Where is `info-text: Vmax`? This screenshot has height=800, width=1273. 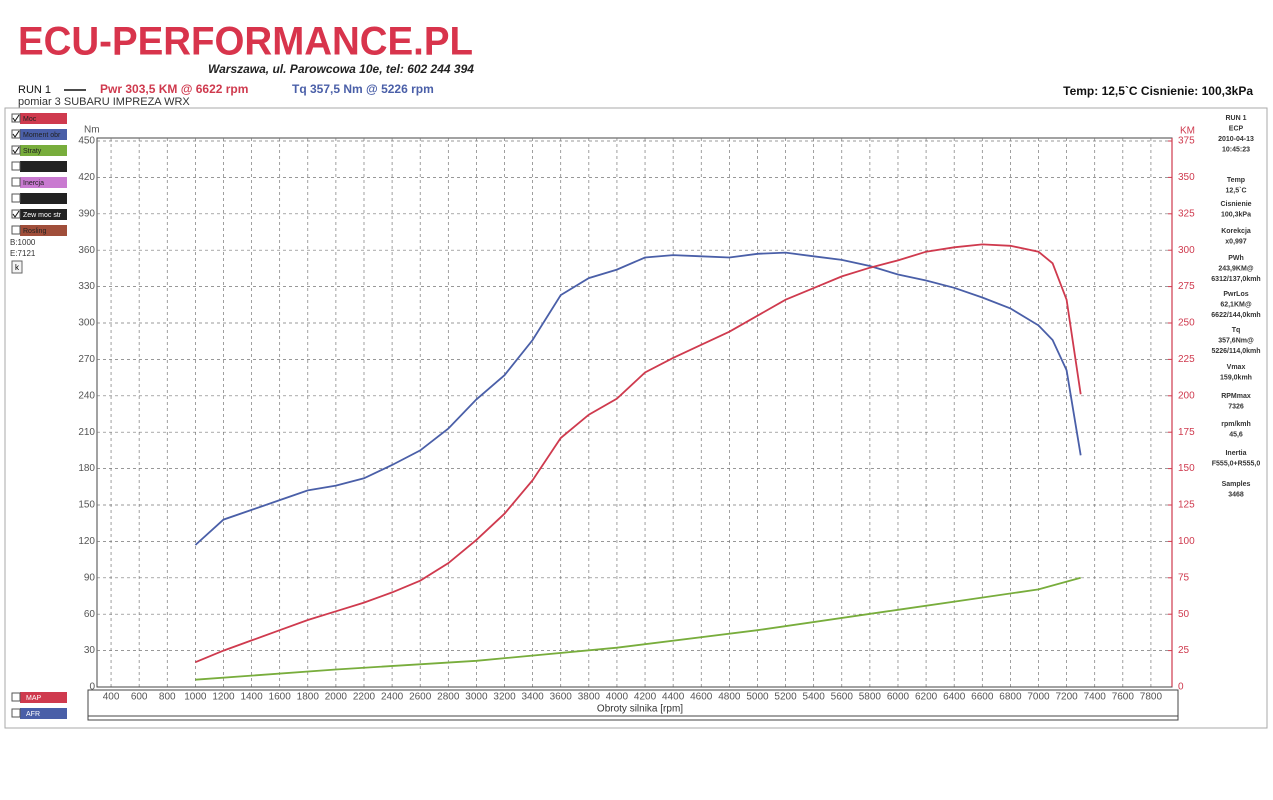 info-text: Vmax is located at coordinates (1236, 367).